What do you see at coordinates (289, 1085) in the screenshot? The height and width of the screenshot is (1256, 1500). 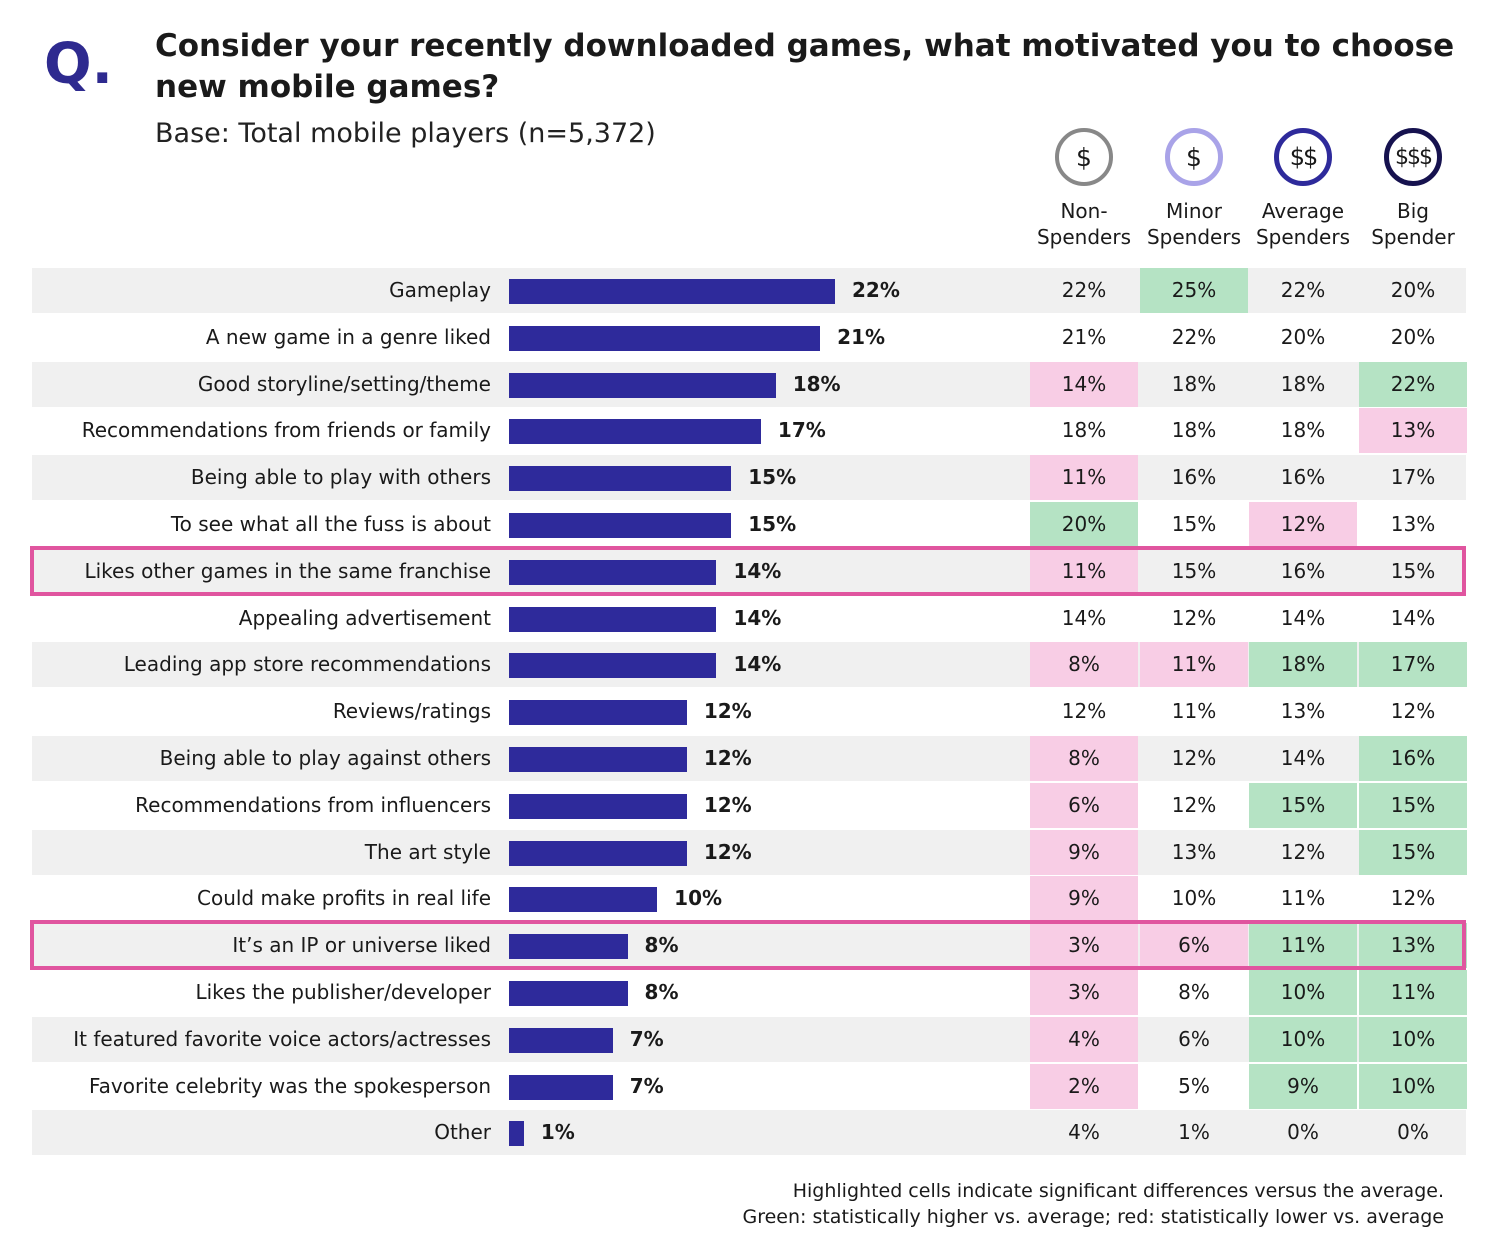 I see `category-label: Favorite celebrity was the spokesperson` at bounding box center [289, 1085].